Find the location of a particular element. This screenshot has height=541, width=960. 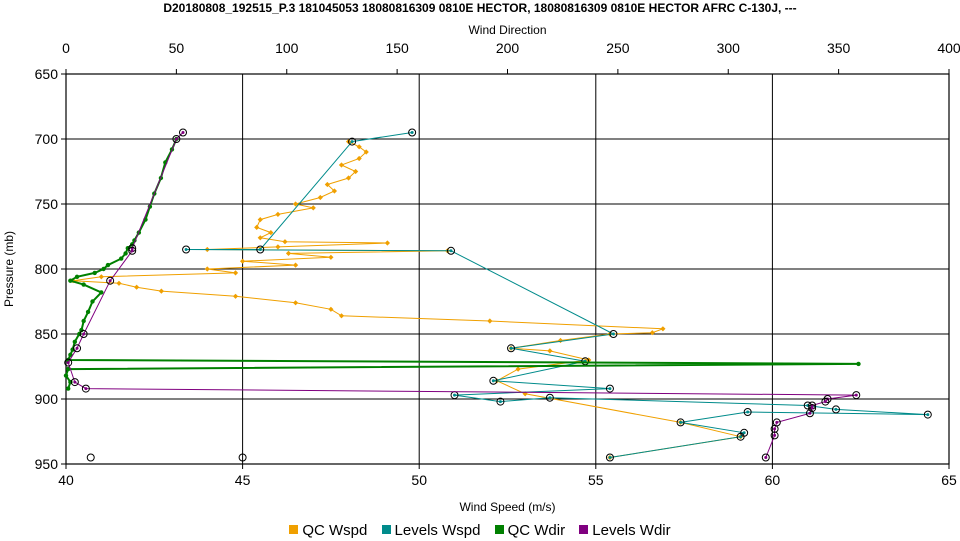

y-tick-label: 900 is located at coordinates (47, 399).